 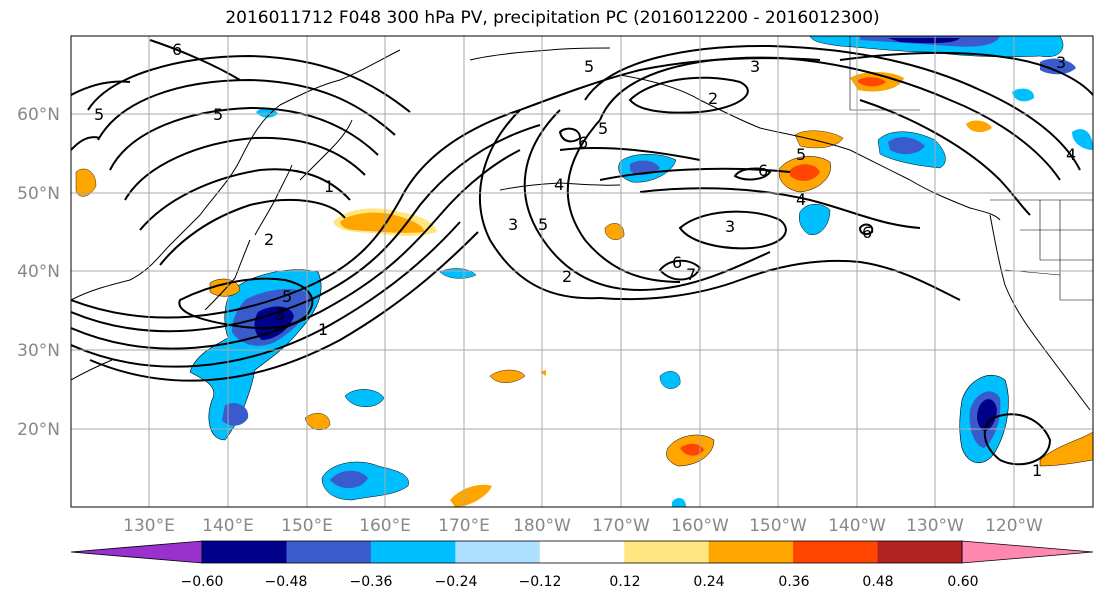 What do you see at coordinates (385, 526) in the screenshot?
I see `lon-label: 160°E` at bounding box center [385, 526].